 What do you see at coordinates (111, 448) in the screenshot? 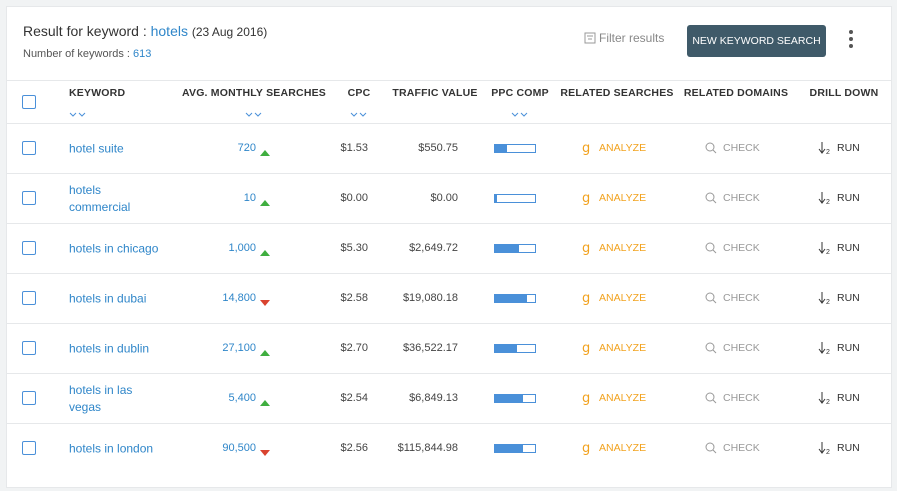
I see `keyword-link: hotels in london` at bounding box center [111, 448].